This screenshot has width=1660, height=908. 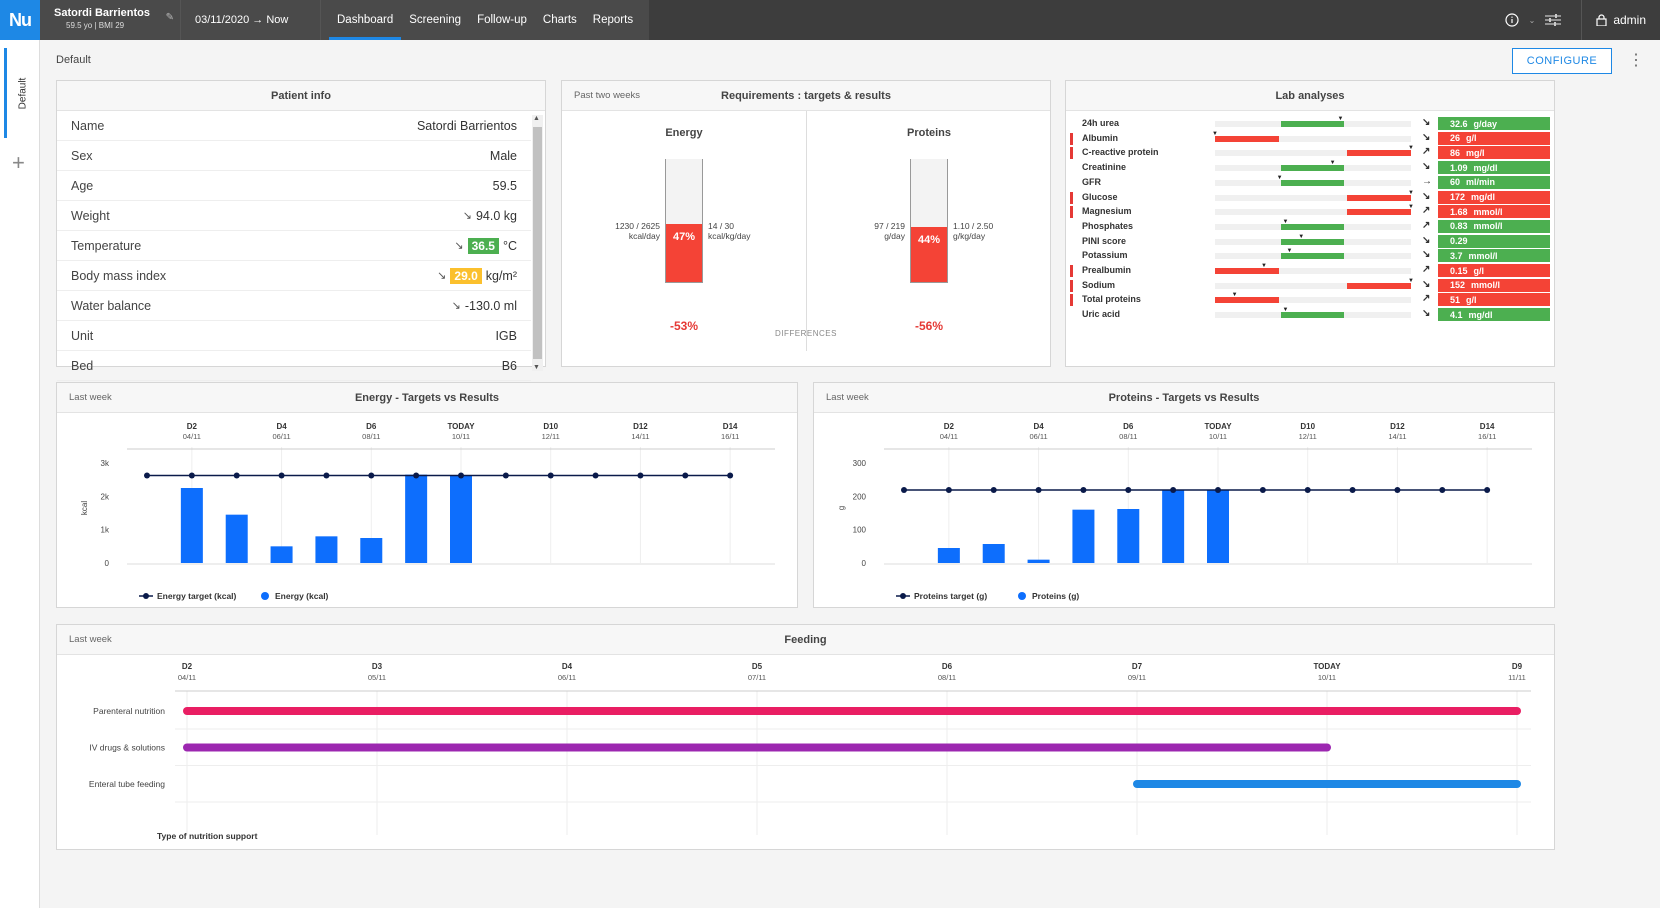 I want to click on tab-screening: Screening, so click(x=435, y=20).